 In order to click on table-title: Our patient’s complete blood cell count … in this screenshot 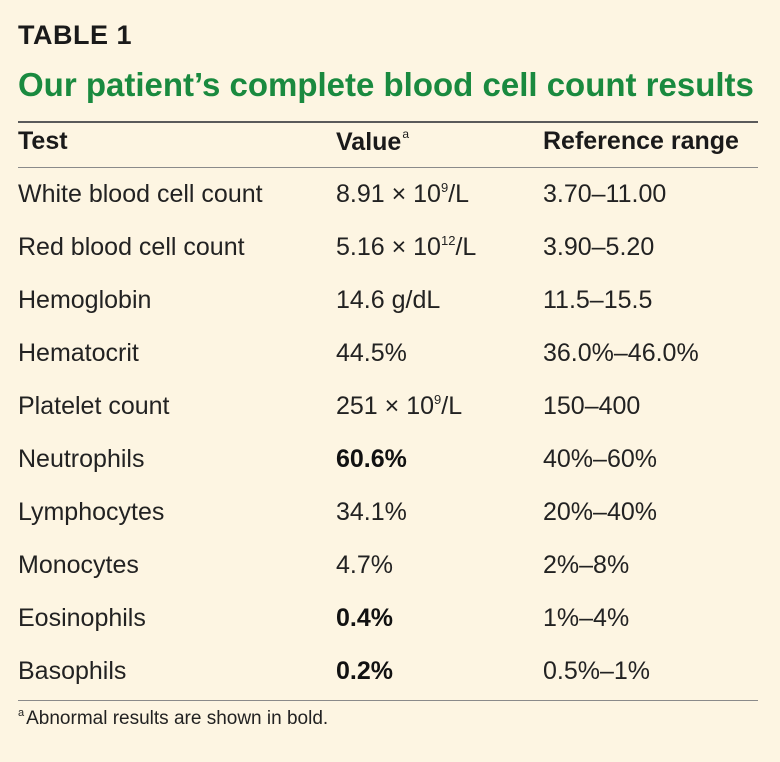, I will do `click(386, 84)`.